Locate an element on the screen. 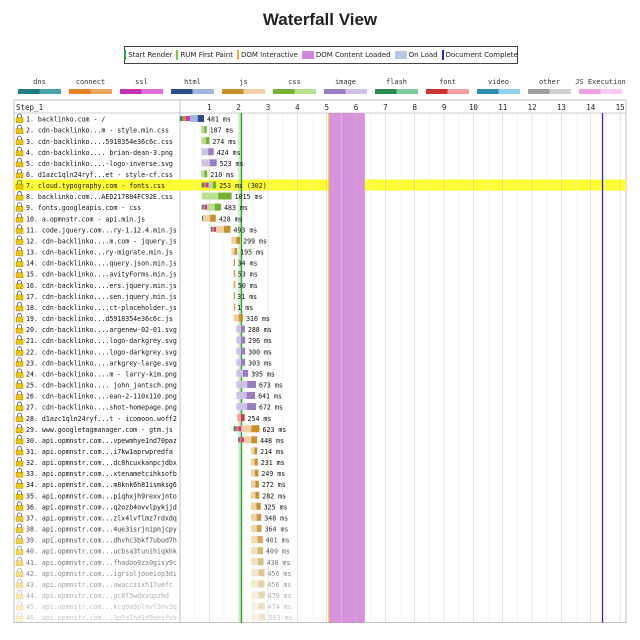  row-label: 22. cdn-backlinko....logo-darkgrey.svg is located at coordinates (101, 352).